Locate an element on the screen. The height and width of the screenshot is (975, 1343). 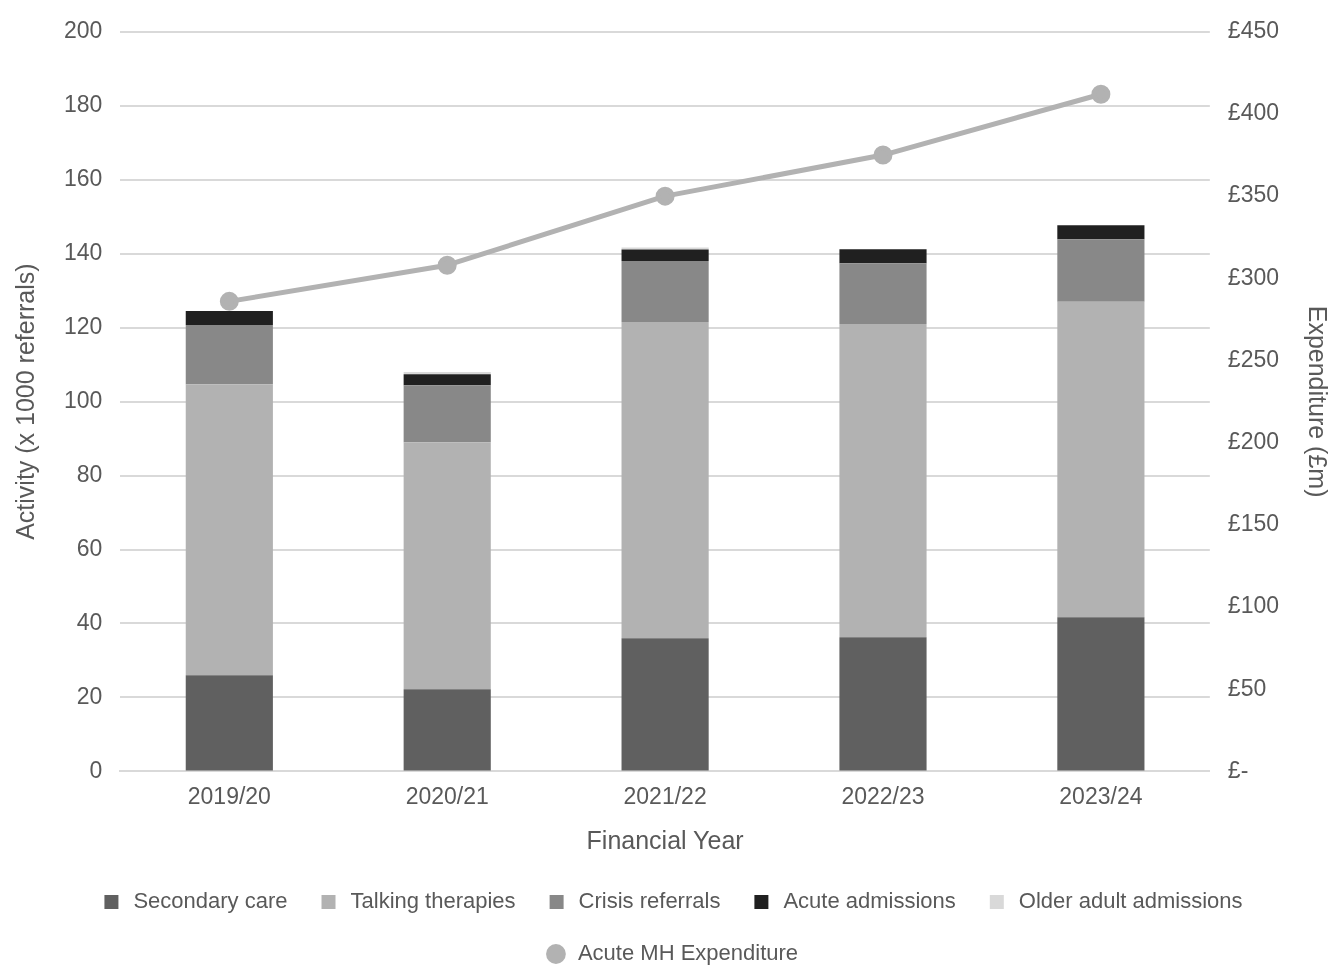
y-axis-title: Activity (x 1000 referrals) is located at coordinates (24, 401).